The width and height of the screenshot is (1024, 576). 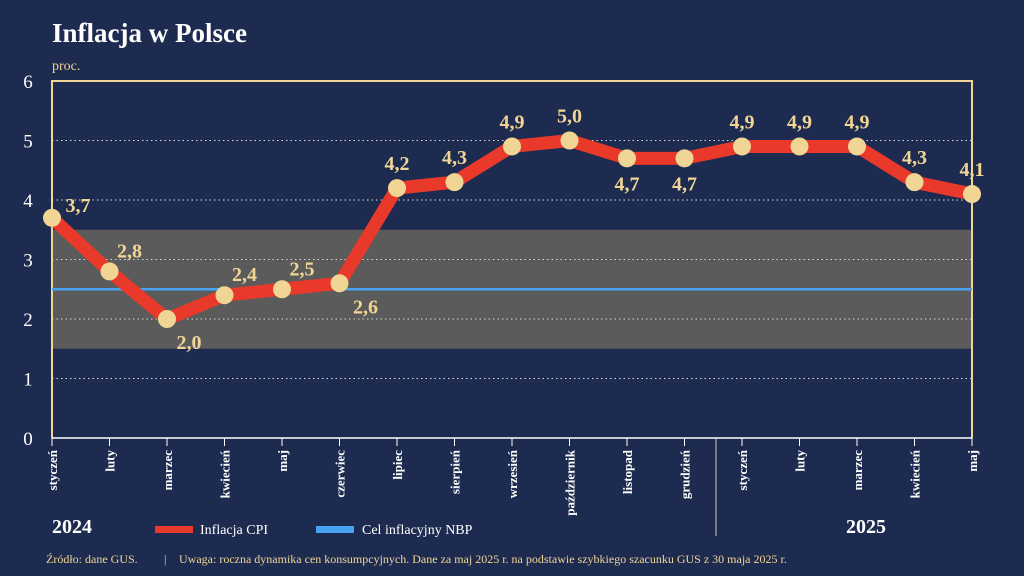 I want to click on cpi-data-label: 4,2, so click(x=397, y=164).